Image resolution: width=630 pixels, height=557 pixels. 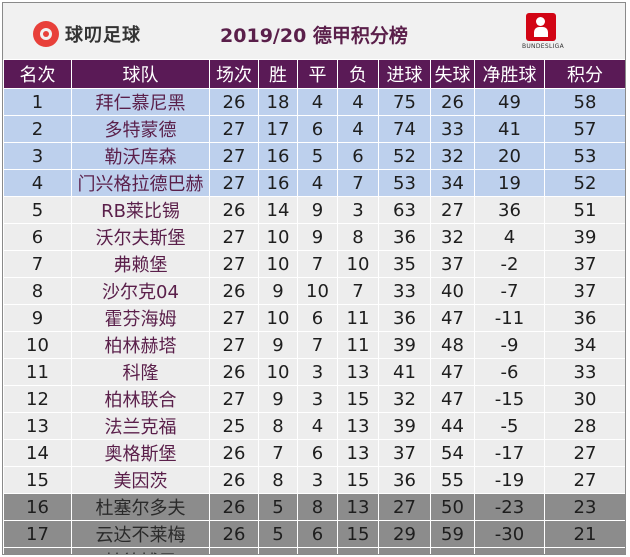 What do you see at coordinates (140, 426) in the screenshot?
I see `team-cell: 法兰克福` at bounding box center [140, 426].